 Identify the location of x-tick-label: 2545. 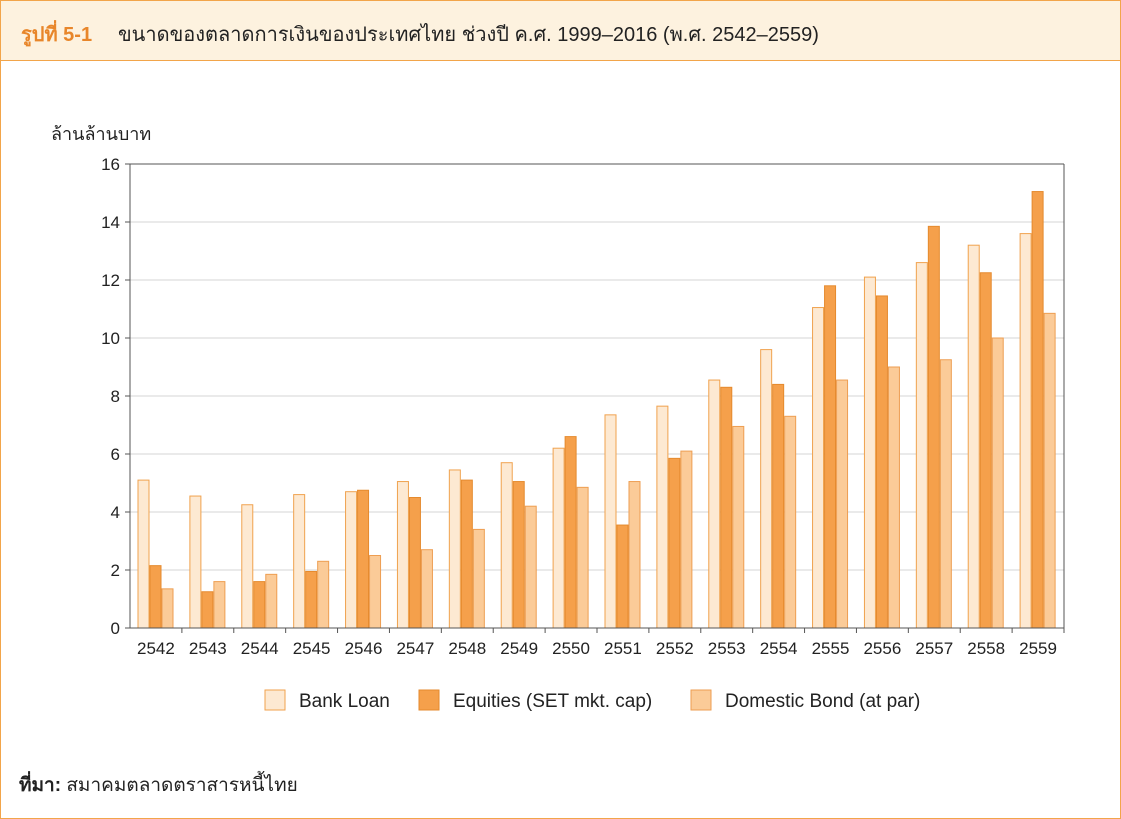
(312, 648).